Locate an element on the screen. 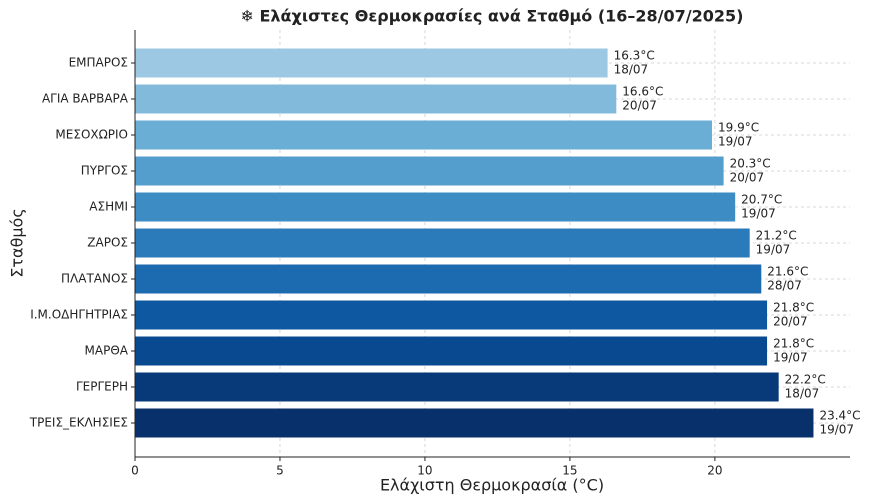 This screenshot has width=869, height=503. y-tick-label: ΕΜΠΑΡΟΣ is located at coordinates (98, 63).